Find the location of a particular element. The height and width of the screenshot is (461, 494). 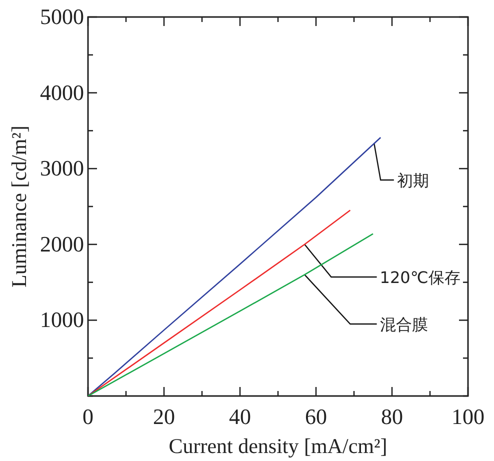

y-tick-label: 1000 is located at coordinates (62, 319).